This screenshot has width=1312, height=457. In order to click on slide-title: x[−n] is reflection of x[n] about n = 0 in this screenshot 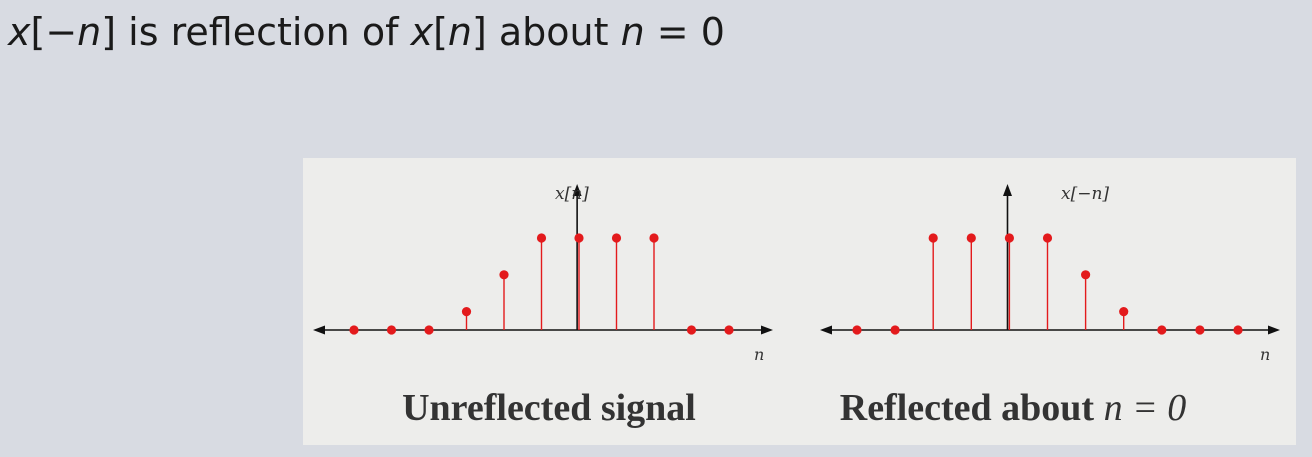, I will do `click(366, 32)`.